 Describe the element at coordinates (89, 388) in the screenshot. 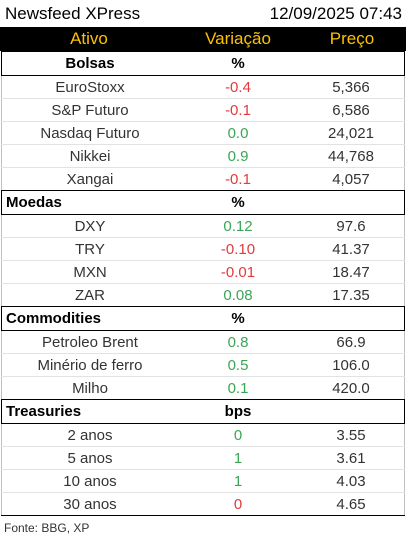

I see `asset-name: Milho` at that location.